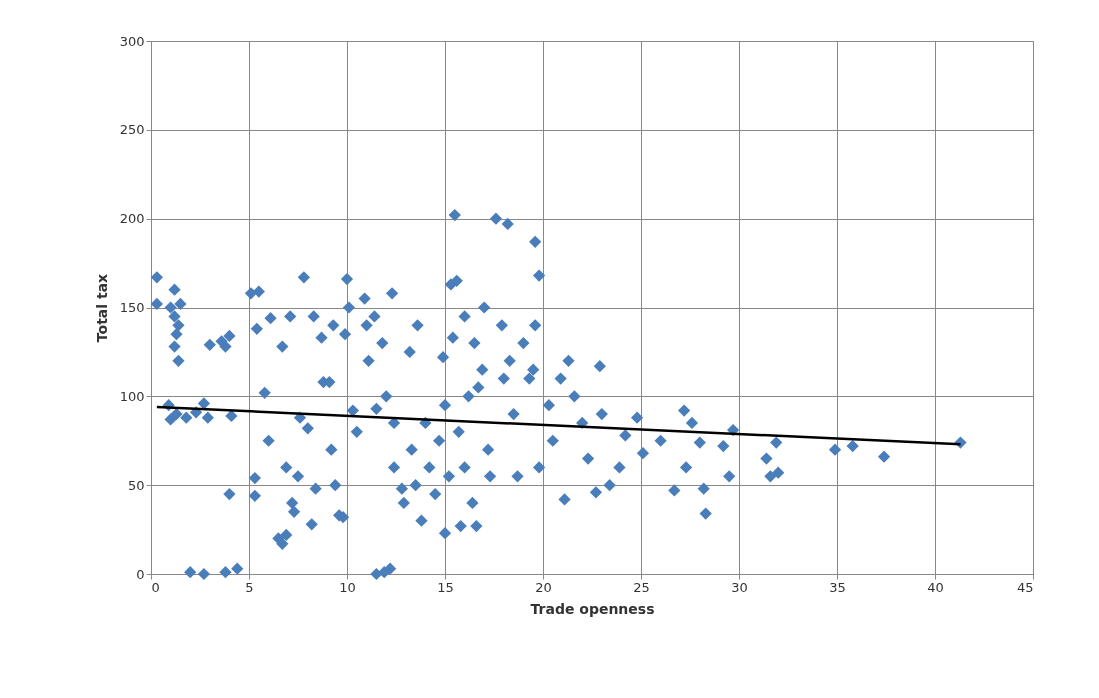 The image size is (1099, 698). Describe the element at coordinates (132, 130) in the screenshot. I see `y-tick-label: 250` at that location.